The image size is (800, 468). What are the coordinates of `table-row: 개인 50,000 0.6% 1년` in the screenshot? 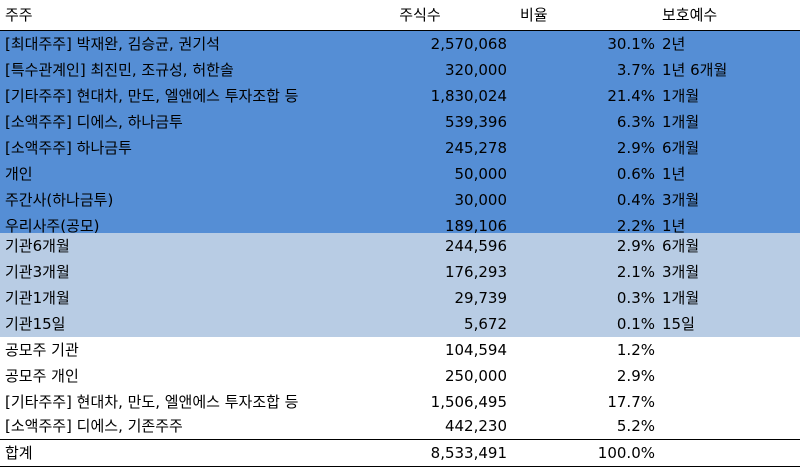 It's located at (400, 174).